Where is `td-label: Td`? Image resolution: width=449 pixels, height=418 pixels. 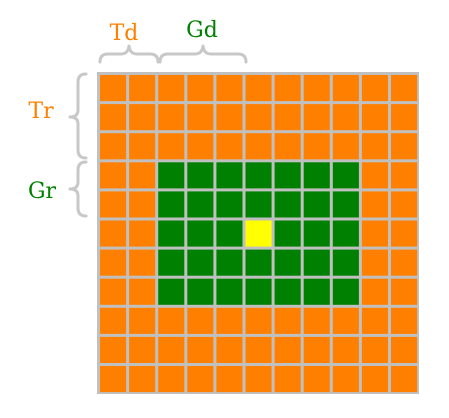 td-label: Td is located at coordinates (124, 33).